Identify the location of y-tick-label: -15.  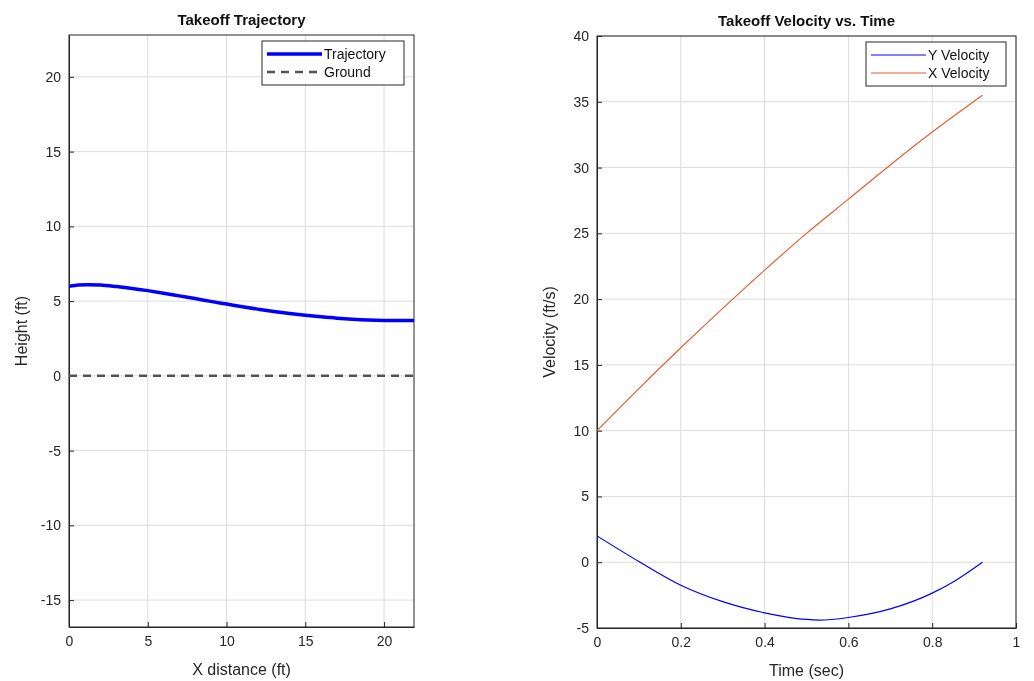
(51, 600).